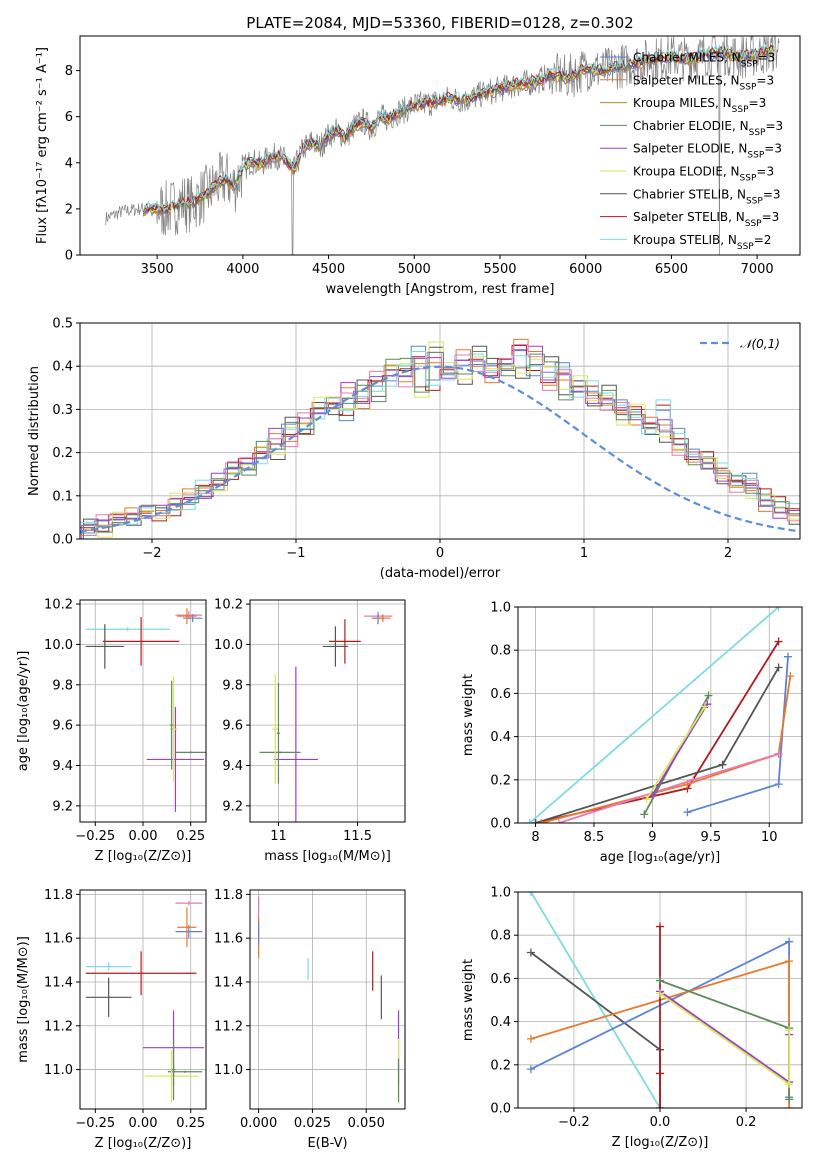  Describe the element at coordinates (357, 836) in the screenshot. I see `x-tick-label: 11.5` at that location.